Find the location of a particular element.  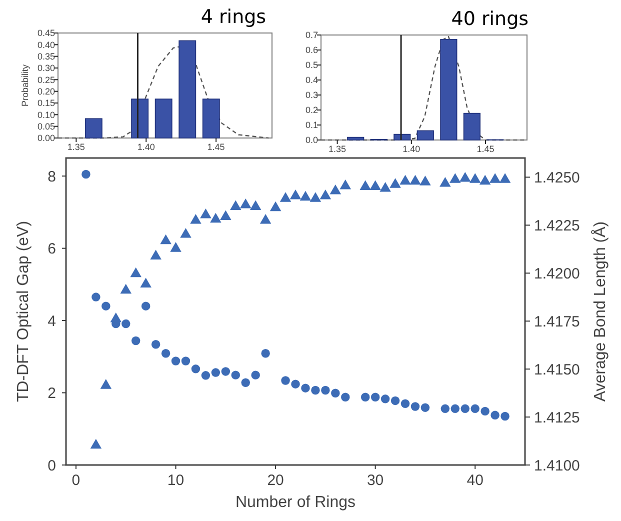

y2-tick-label: 1.4100 is located at coordinates (557, 465).